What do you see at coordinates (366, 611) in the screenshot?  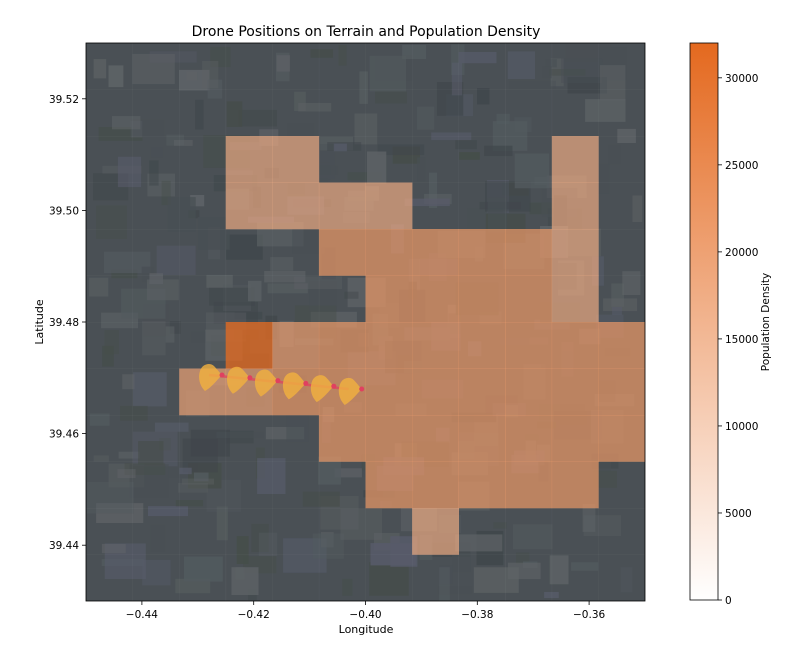 I see `x-axis: −0.44 −0.42 −0.40 −0.38 −0.36` at bounding box center [366, 611].